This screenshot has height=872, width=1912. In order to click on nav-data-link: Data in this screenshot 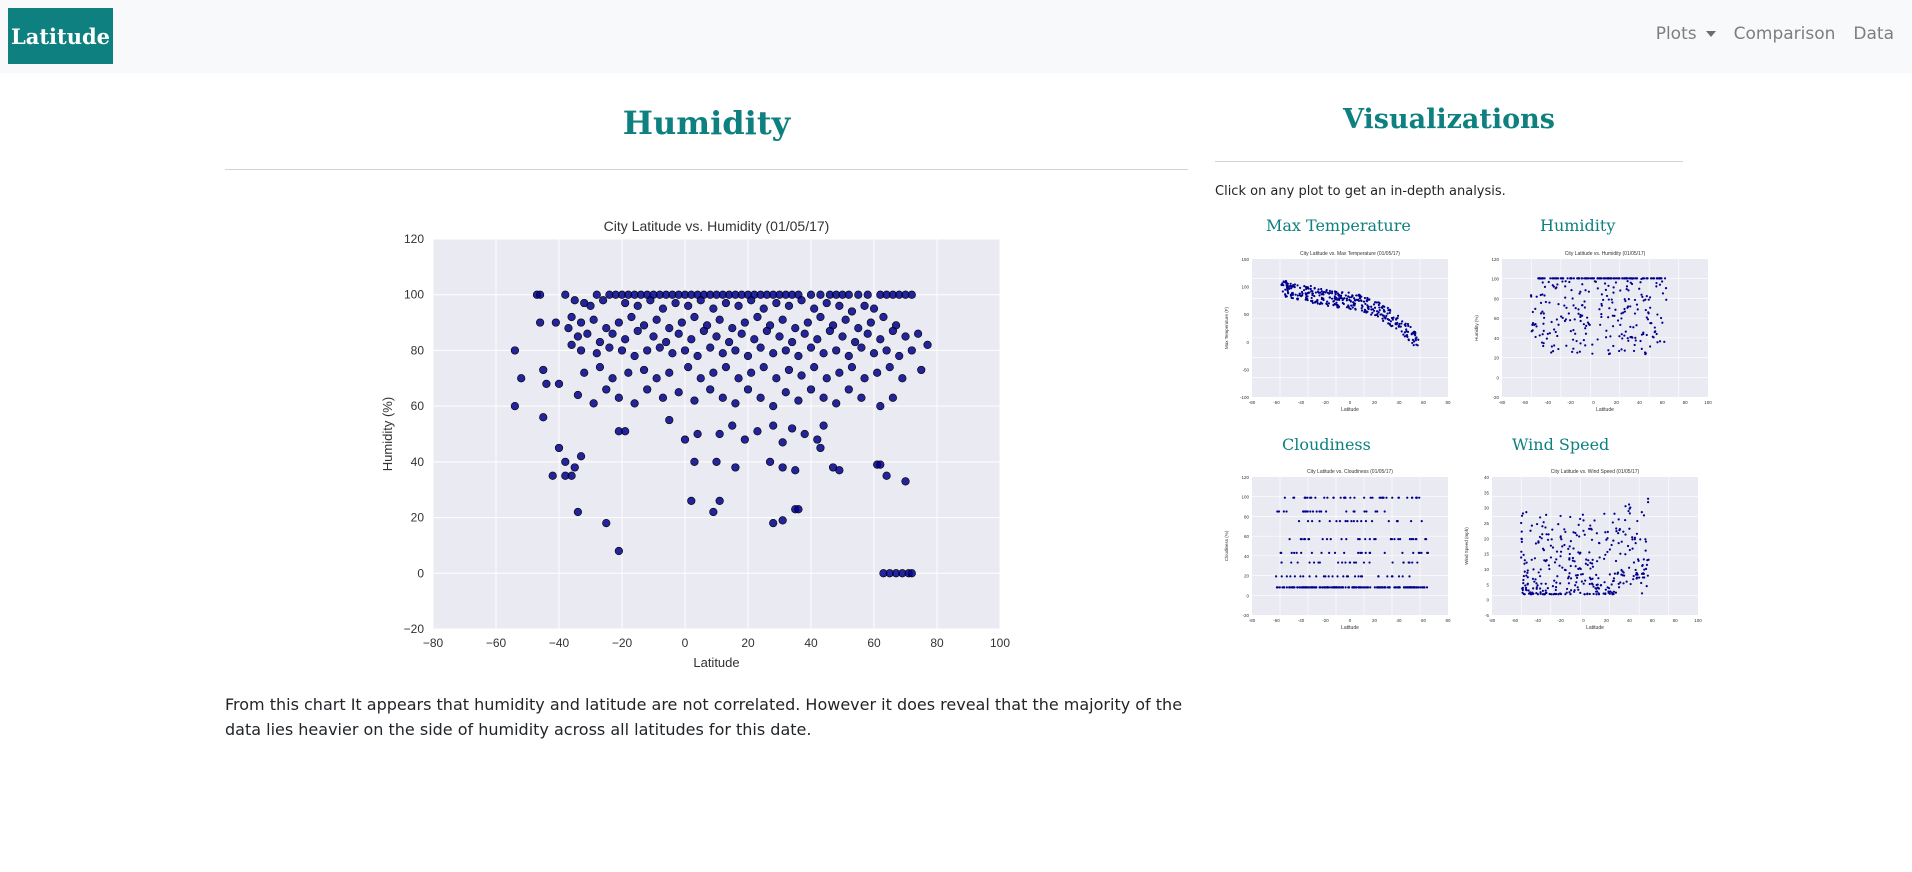, I will do `click(1873, 34)`.